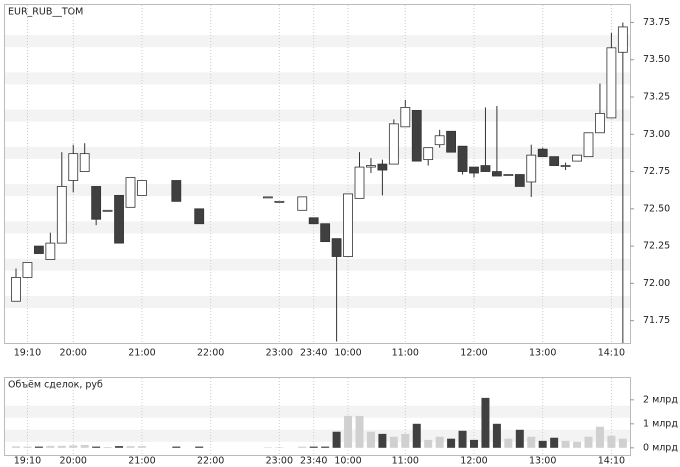  I want to click on y-tick-label: 73.00, so click(656, 134).